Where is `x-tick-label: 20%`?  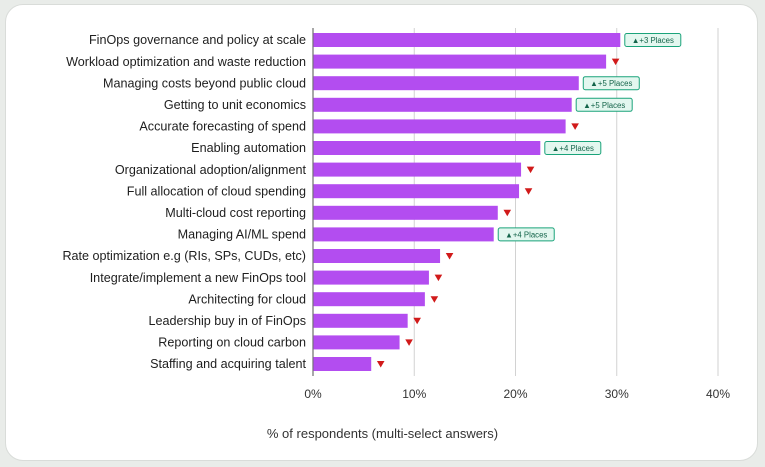
x-tick-label: 20% is located at coordinates (515, 394).